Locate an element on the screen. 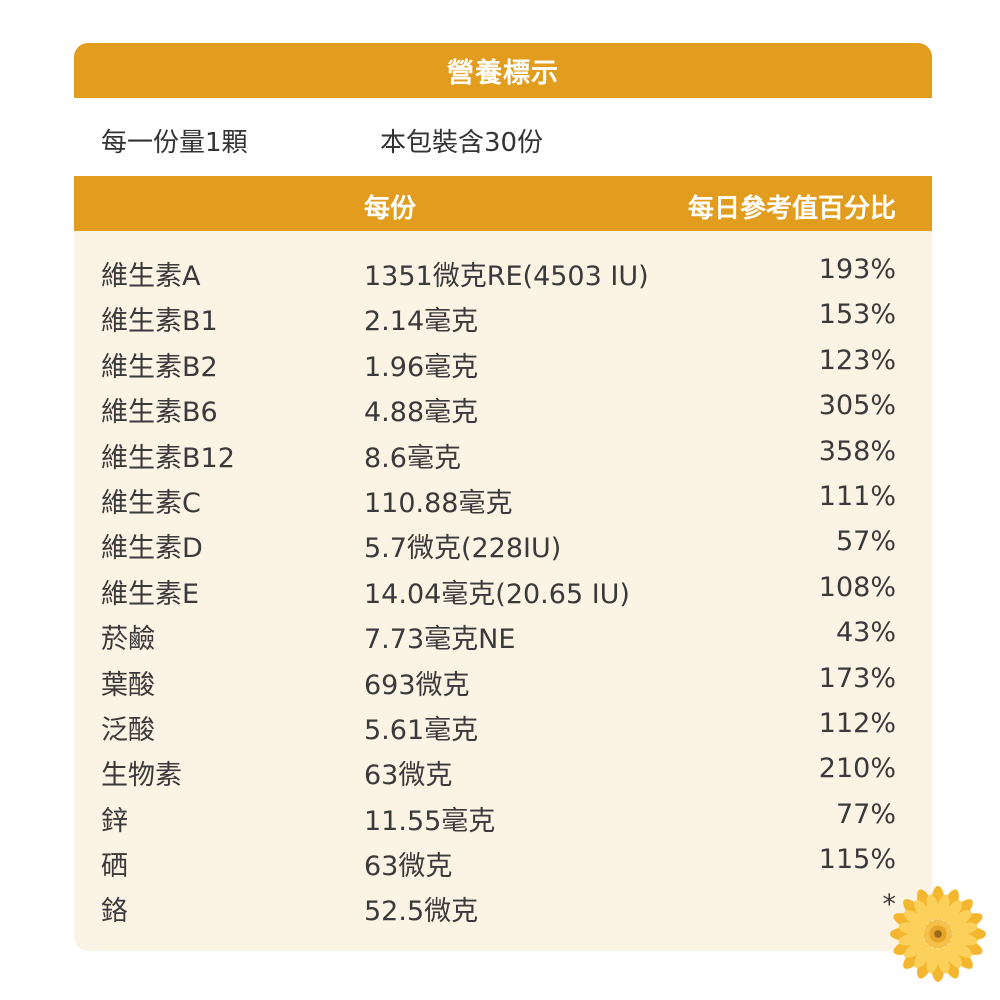 This screenshot has width=1000, height=1000. nutrient-name: 維生素B1 is located at coordinates (159, 322).